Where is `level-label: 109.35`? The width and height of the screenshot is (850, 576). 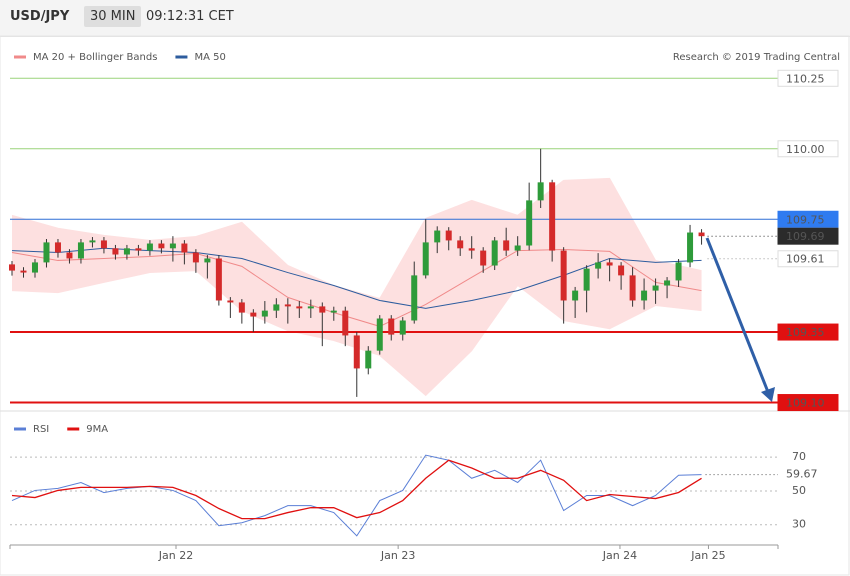 level-label: 109.35 is located at coordinates (805, 332).